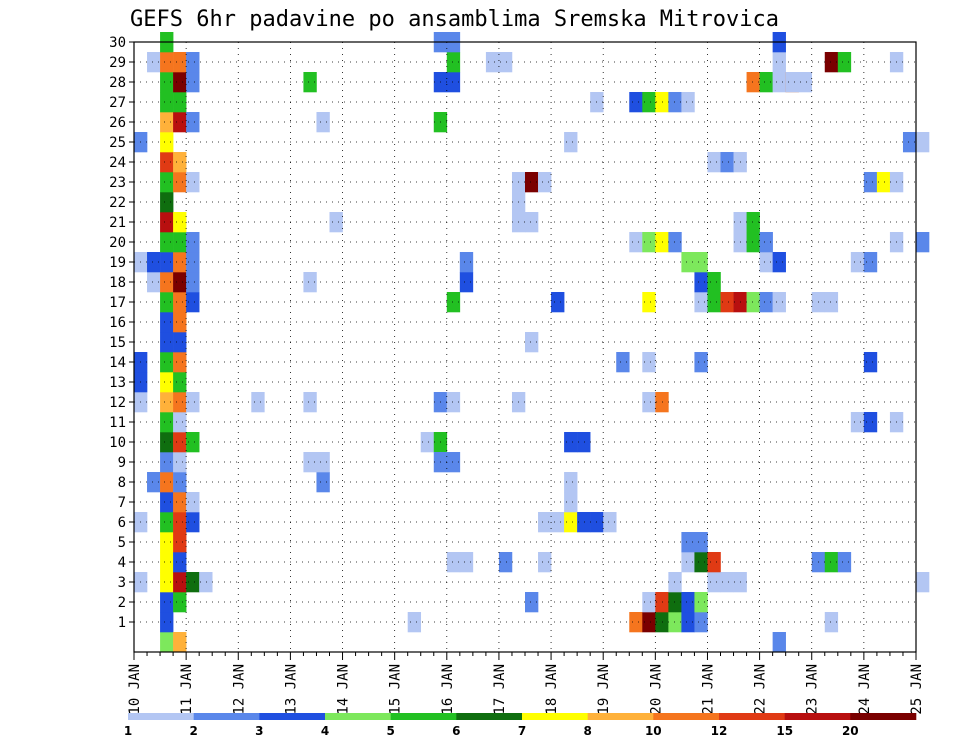  What do you see at coordinates (239, 689) in the screenshot?
I see `x-tick-label: 12 JAN` at bounding box center [239, 689].